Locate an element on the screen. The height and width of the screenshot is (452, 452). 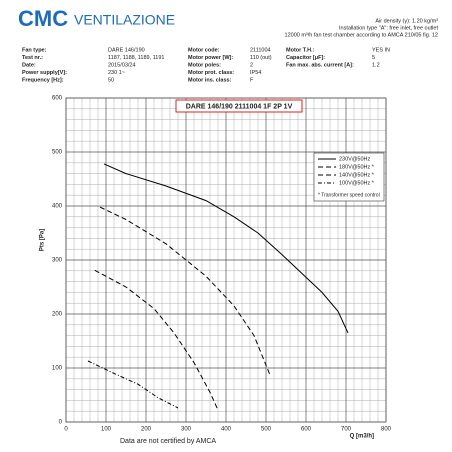
info-value: 2015/03/24 is located at coordinates (122, 65).